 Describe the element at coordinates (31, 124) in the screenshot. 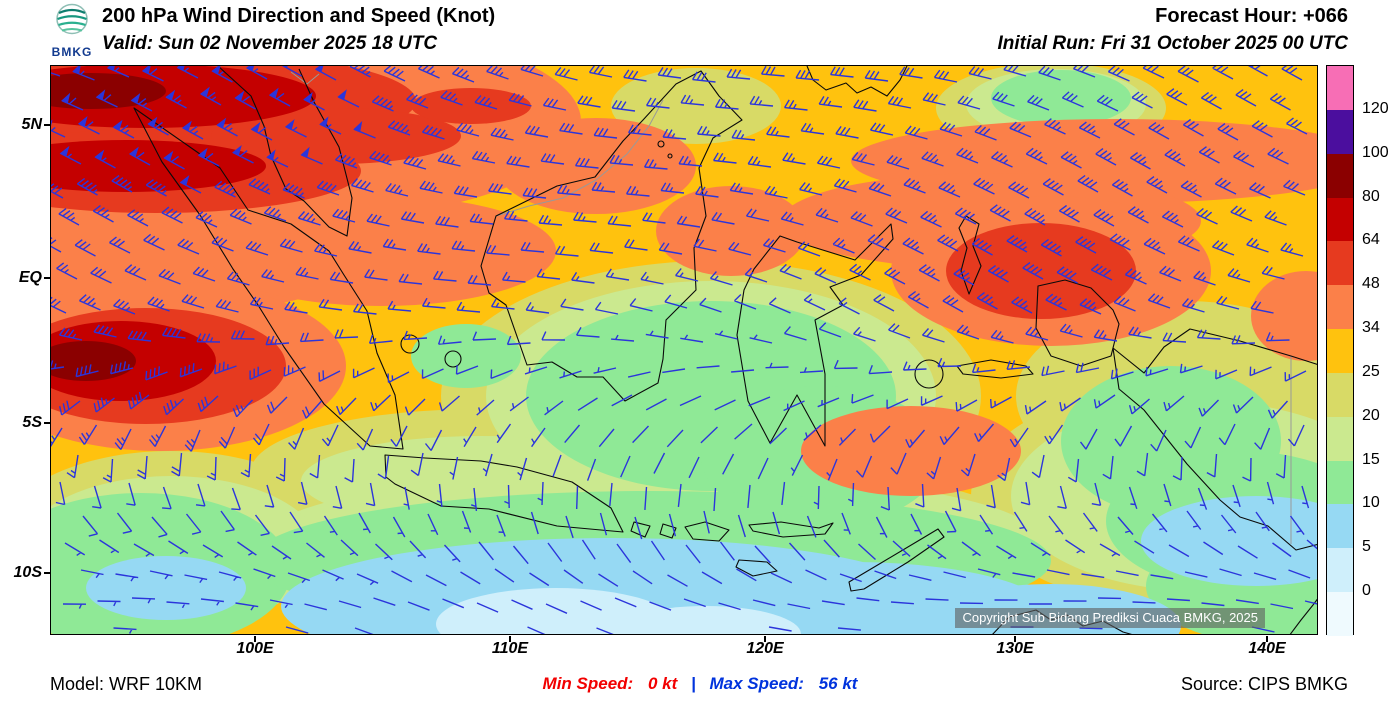

I see `y-axis-label: 5N` at that location.